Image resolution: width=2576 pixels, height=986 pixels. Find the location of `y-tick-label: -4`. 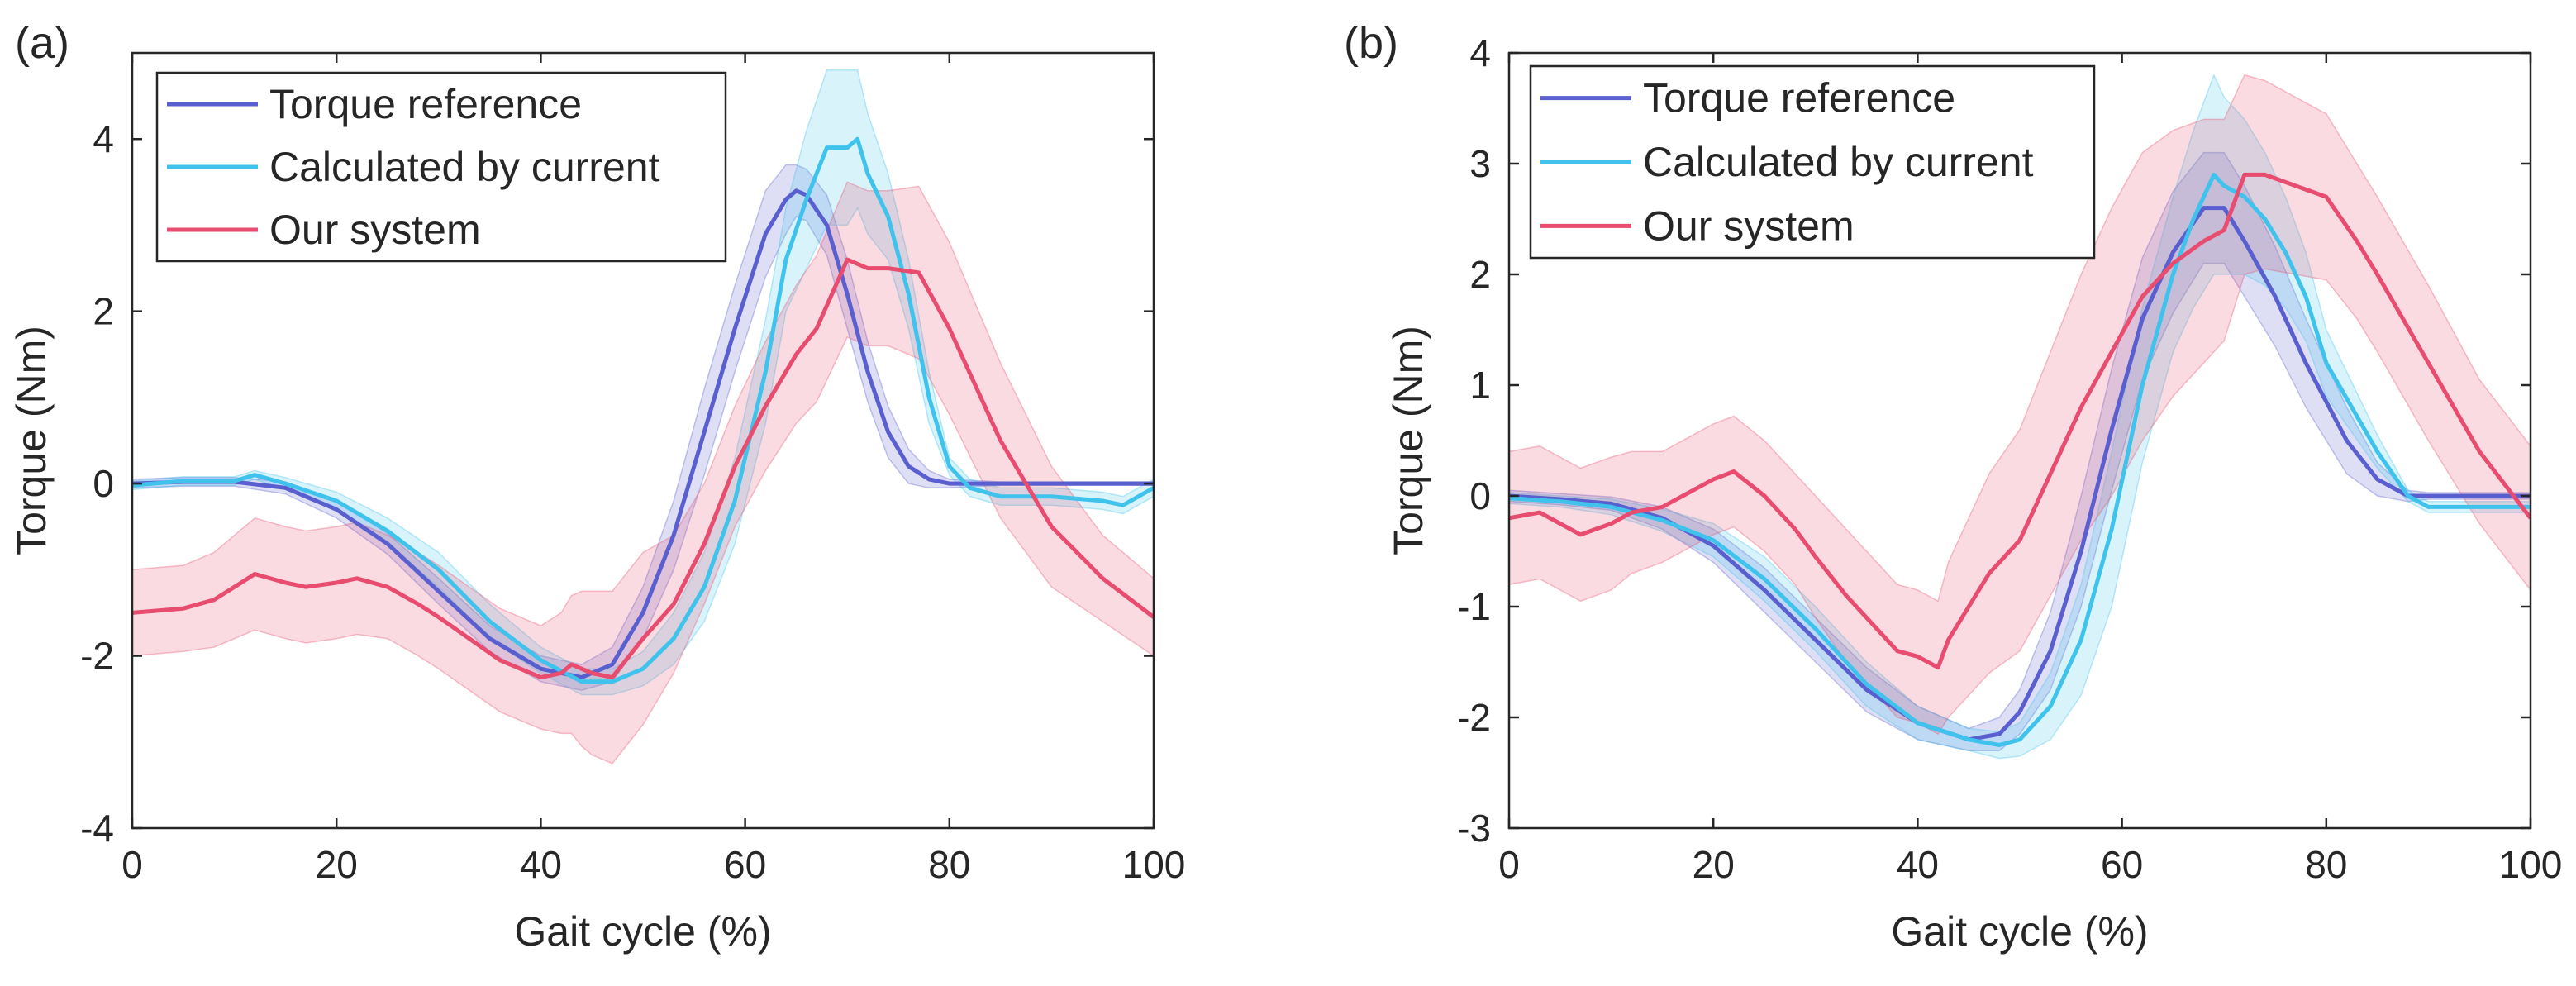

y-tick-label: -4 is located at coordinates (97, 828).